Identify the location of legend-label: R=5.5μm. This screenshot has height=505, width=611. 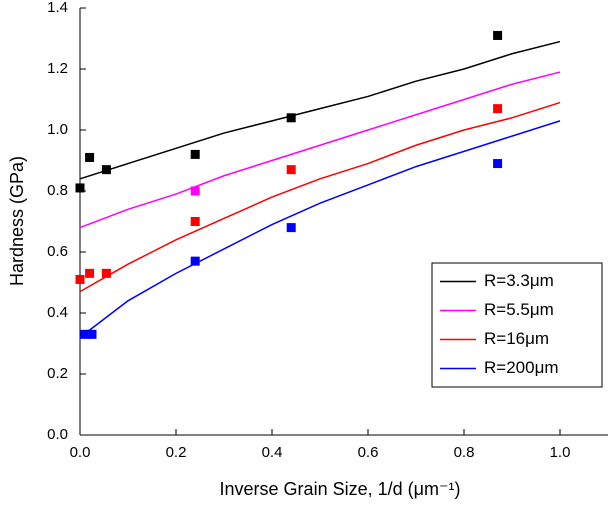
(519, 309).